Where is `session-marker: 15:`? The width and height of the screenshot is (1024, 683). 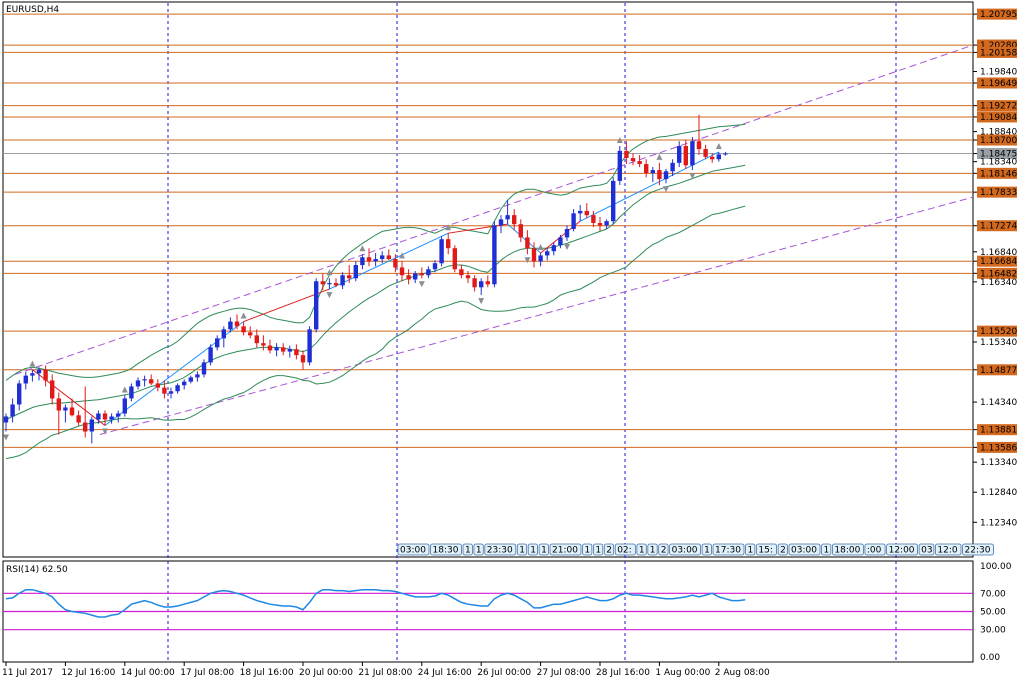
session-marker: 15: is located at coordinates (767, 549).